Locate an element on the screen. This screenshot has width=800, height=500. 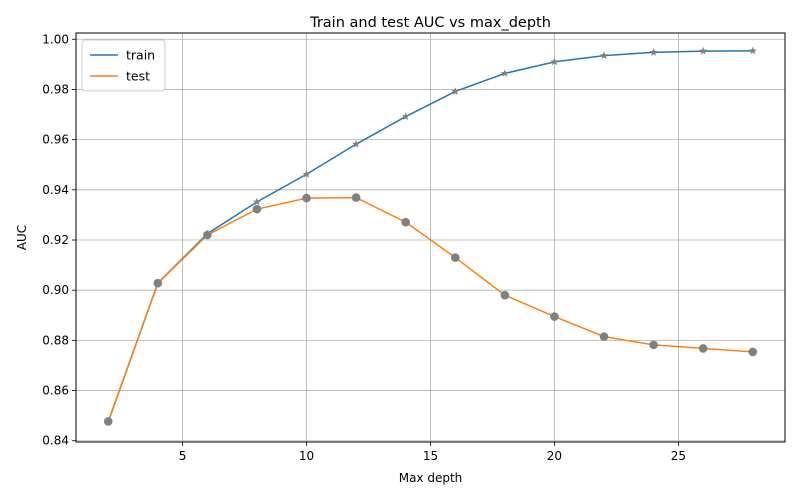
x-tick-label: 25 is located at coordinates (678, 456).